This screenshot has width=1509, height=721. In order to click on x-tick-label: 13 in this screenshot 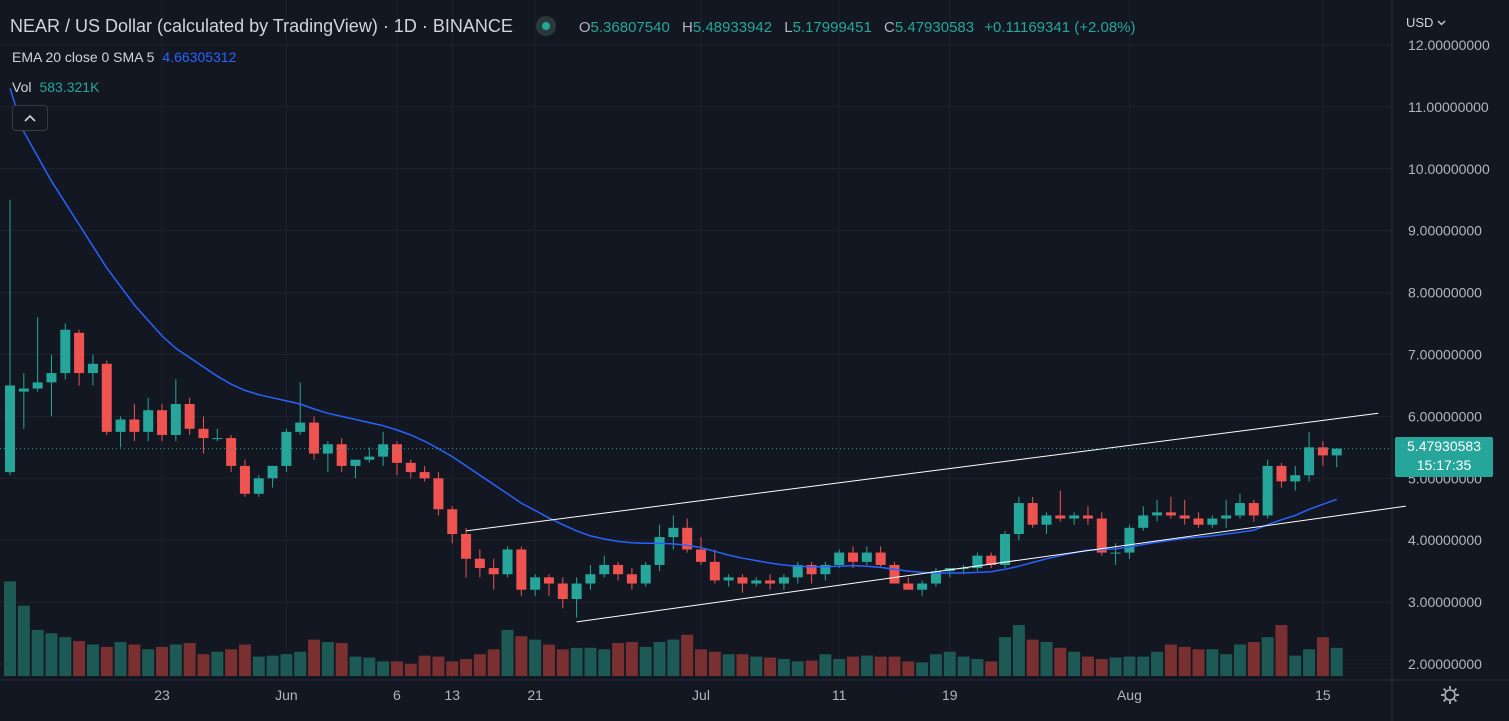, I will do `click(452, 695)`.